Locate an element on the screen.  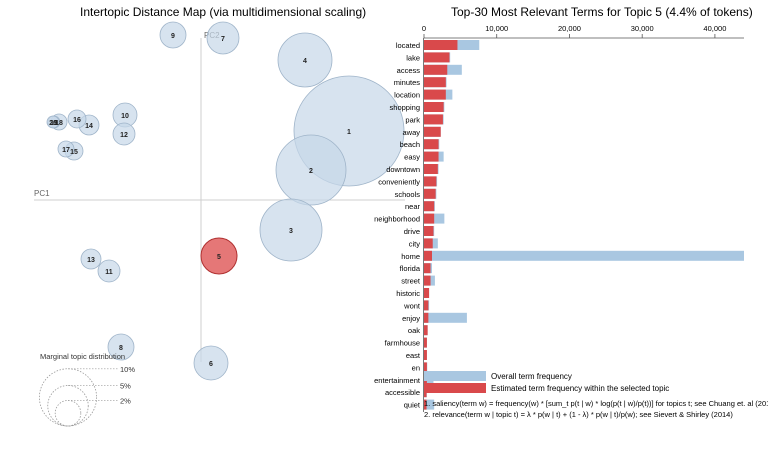
topic-label-7: 7 is located at coordinates (223, 39).